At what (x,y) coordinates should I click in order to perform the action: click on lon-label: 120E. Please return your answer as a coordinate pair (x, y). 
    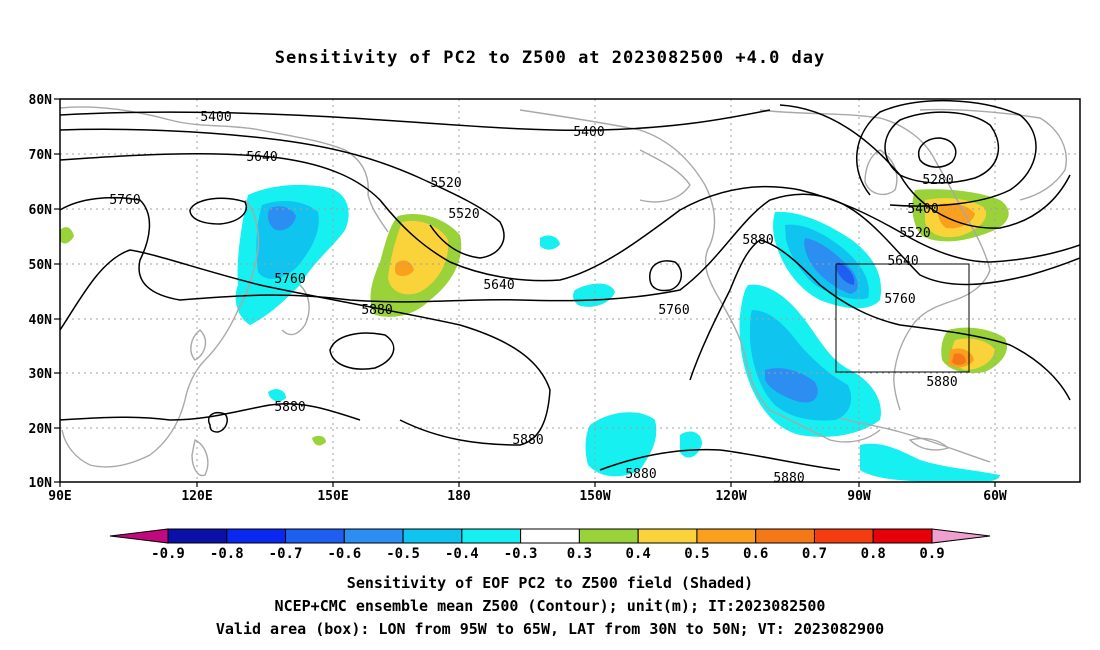
    Looking at the image, I should click on (196, 496).